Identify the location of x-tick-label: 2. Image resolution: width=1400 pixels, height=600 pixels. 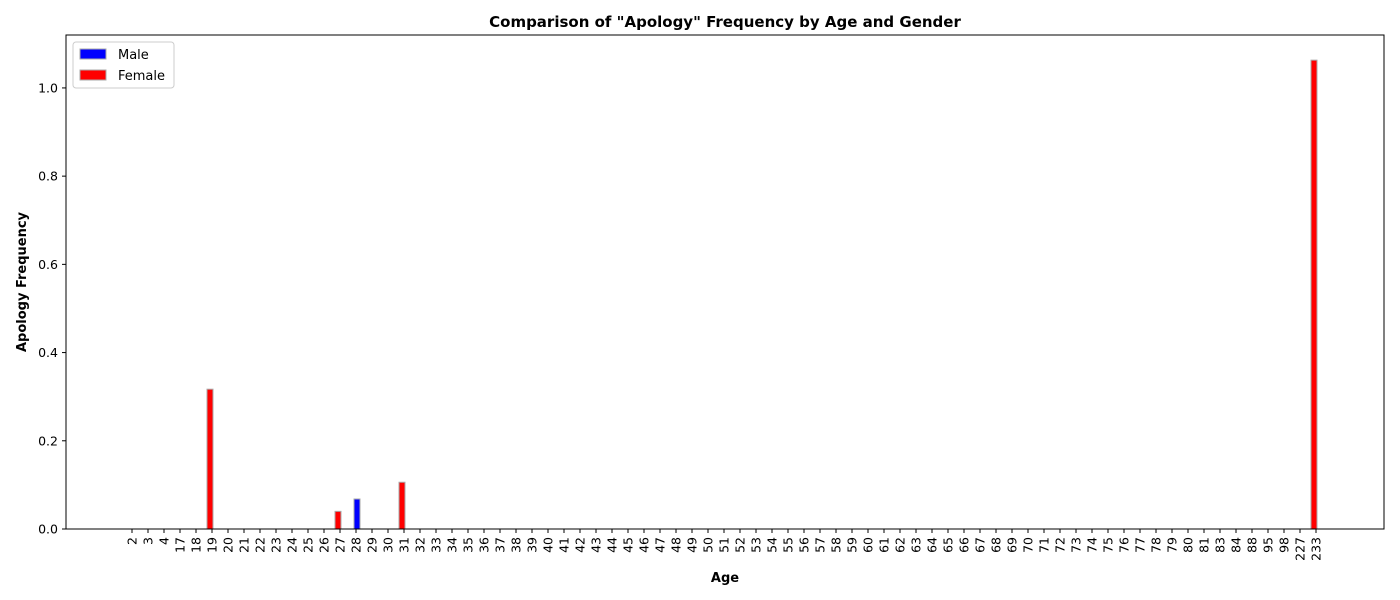
(132, 541).